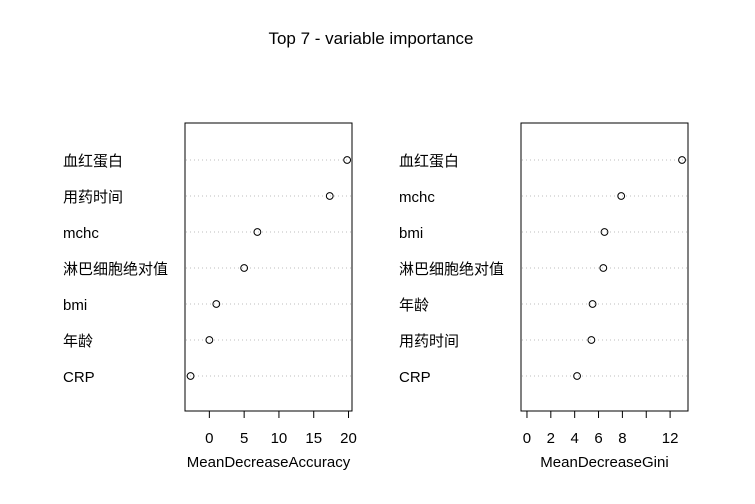  I want to click on gini-category-label: 血红蛋白, so click(429, 161).